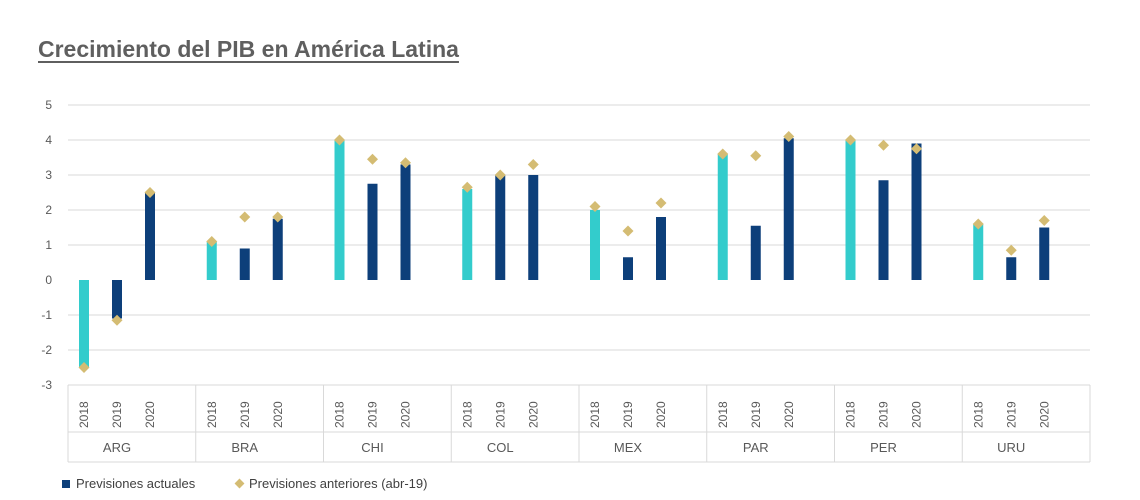 The width and height of the screenshot is (1140, 500). What do you see at coordinates (978, 224) in the screenshot?
I see `marker-previous-uru-2018` at bounding box center [978, 224].